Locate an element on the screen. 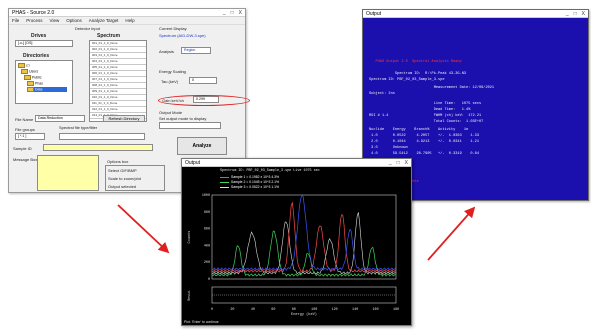 This screenshot has height=330, width=591. refresh-directory-button: Refresh Directory is located at coordinates (124, 118).